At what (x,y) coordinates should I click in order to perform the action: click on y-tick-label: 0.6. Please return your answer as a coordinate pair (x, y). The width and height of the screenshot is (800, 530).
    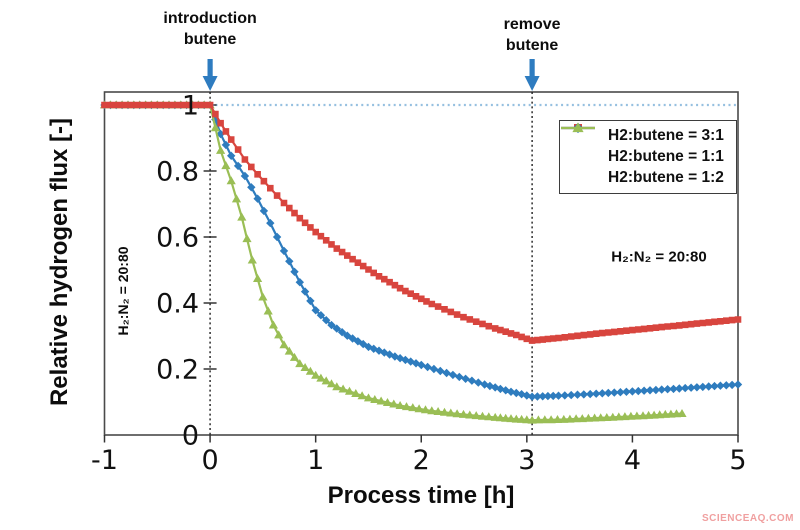
    Looking at the image, I should click on (177, 238).